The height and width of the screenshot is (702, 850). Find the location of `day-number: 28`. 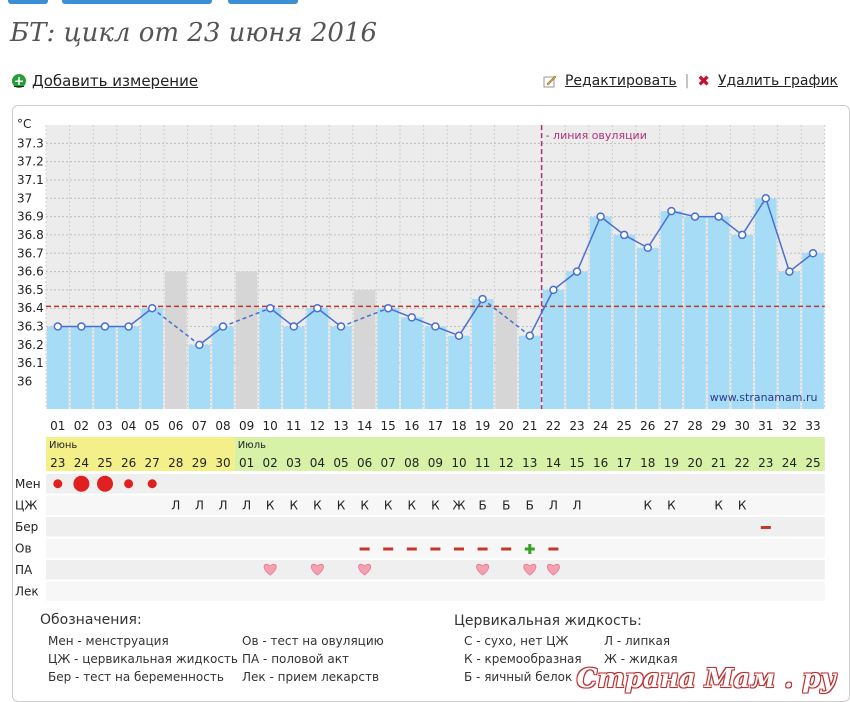

day-number: 28 is located at coordinates (694, 426).